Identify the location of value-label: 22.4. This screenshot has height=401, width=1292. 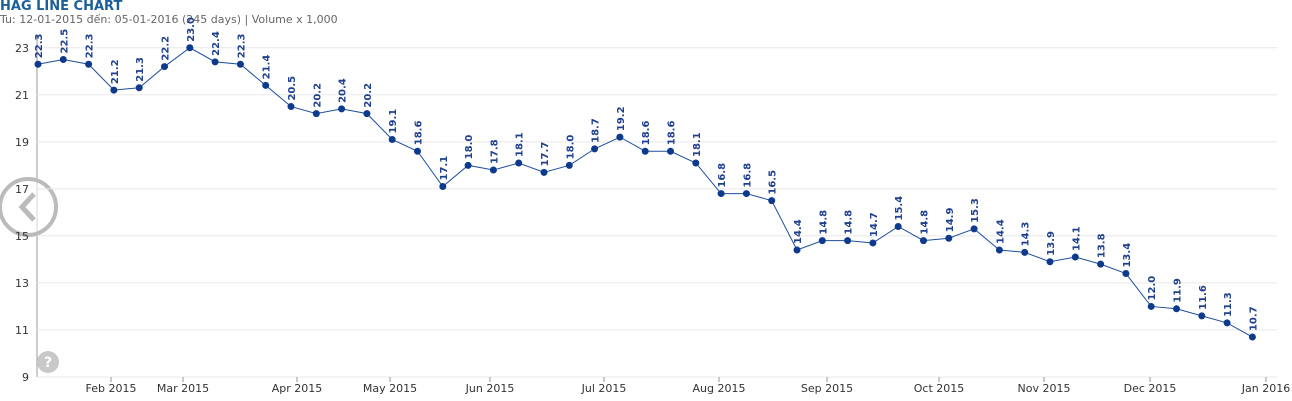
(216, 43).